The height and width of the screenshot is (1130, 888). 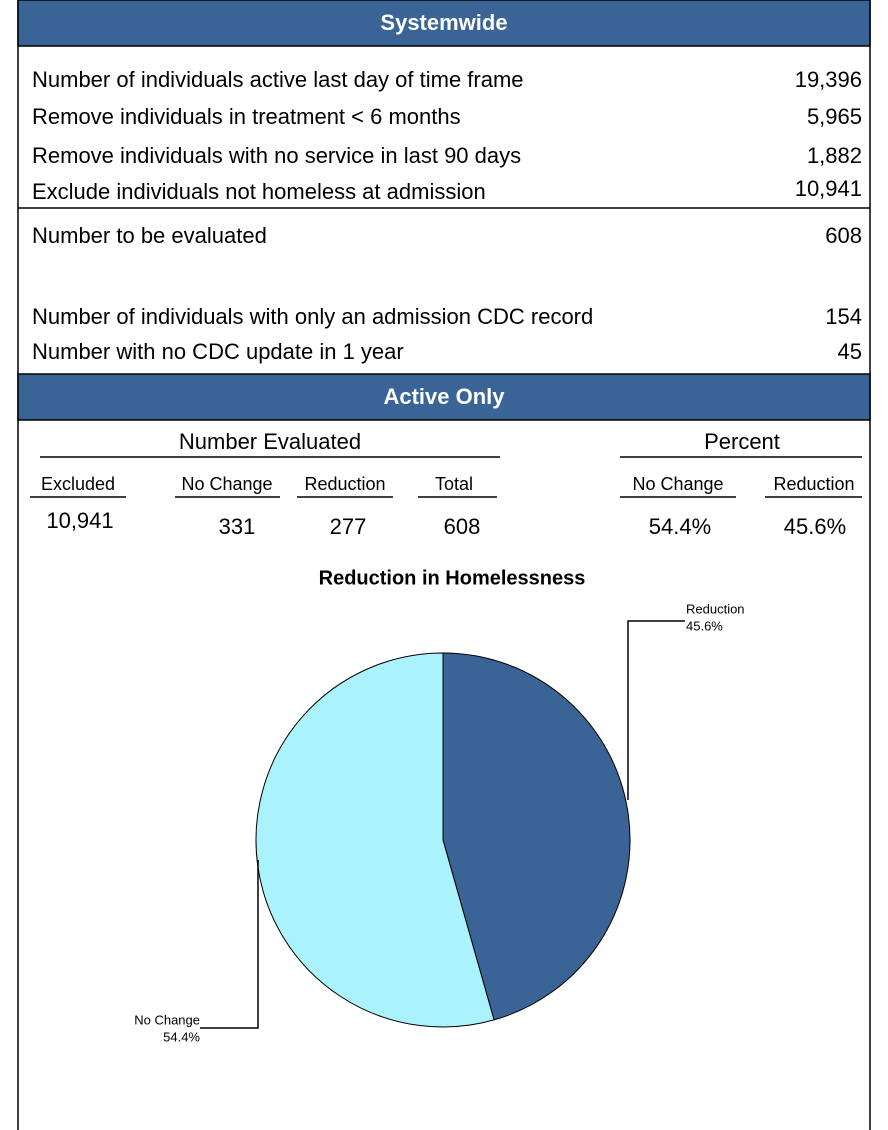 What do you see at coordinates (462, 526) in the screenshot?
I see `cell-value: 608` at bounding box center [462, 526].